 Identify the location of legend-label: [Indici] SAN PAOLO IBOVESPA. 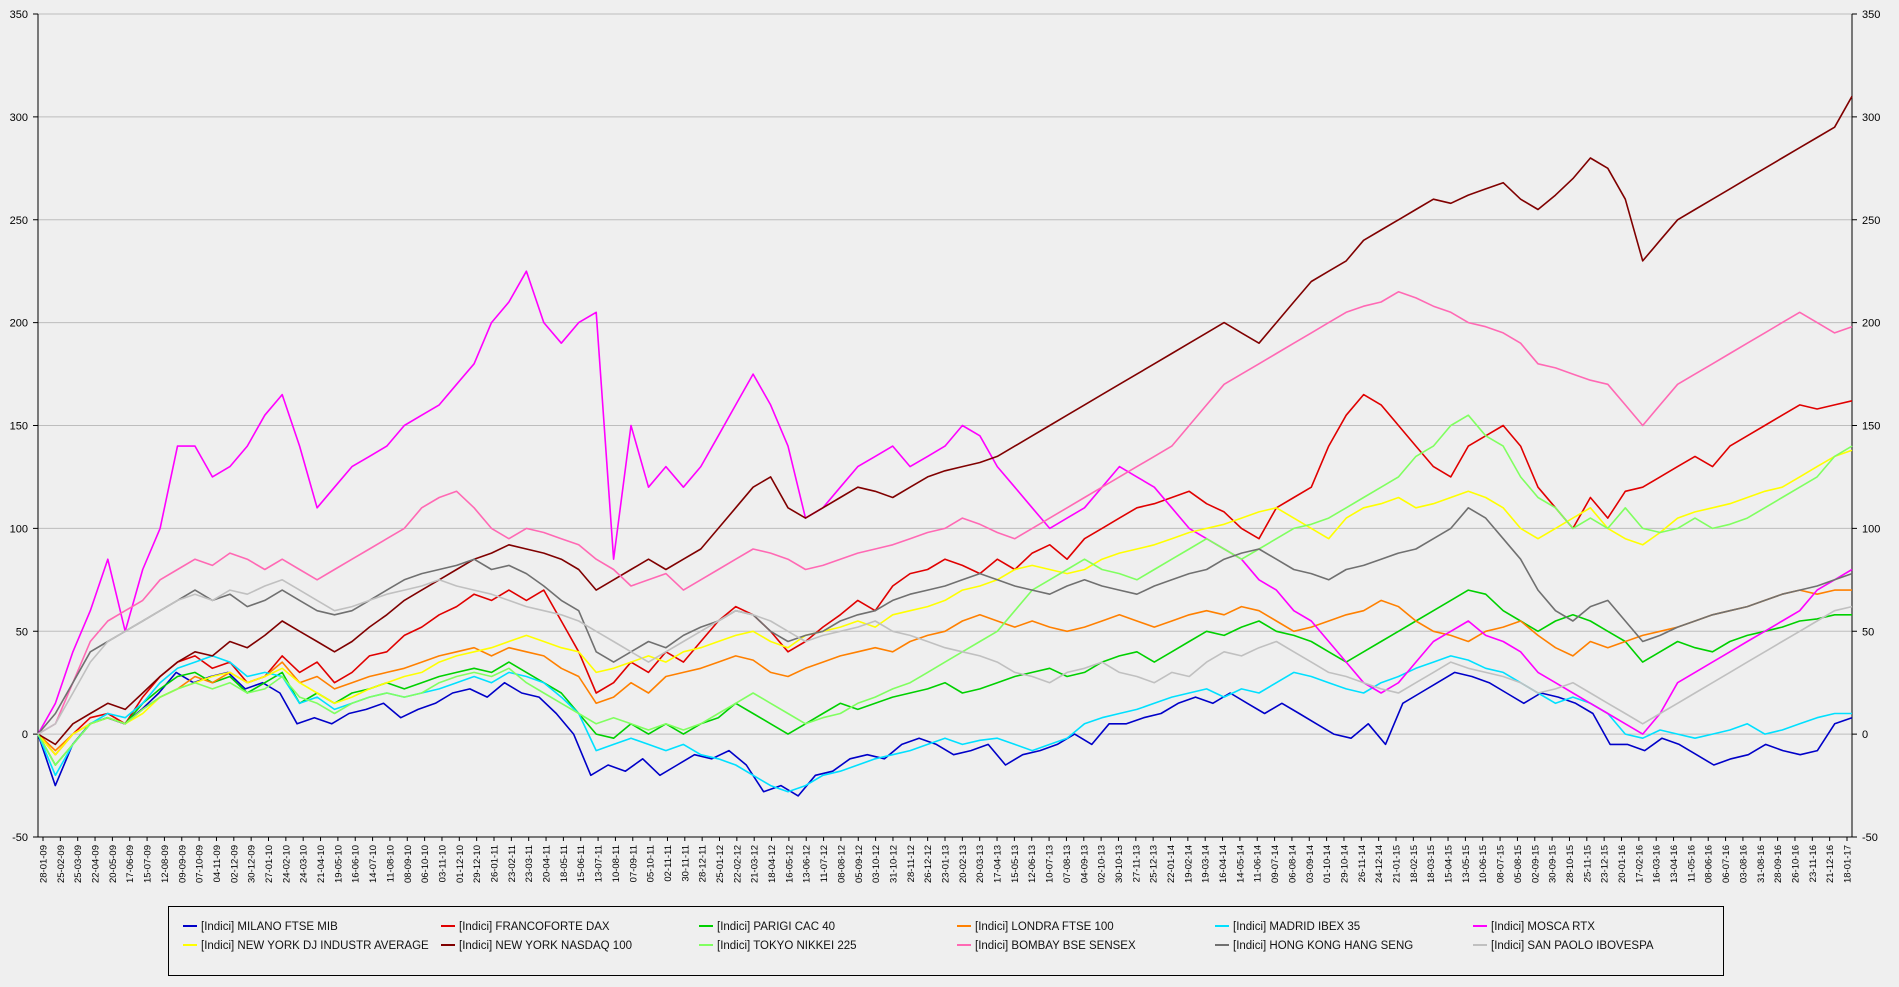
(1572, 946).